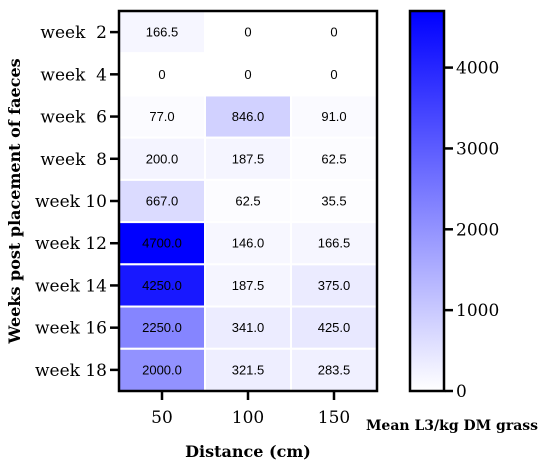 This screenshot has height=471, width=550. I want to click on cell-value-label: 375.0, so click(334, 285).